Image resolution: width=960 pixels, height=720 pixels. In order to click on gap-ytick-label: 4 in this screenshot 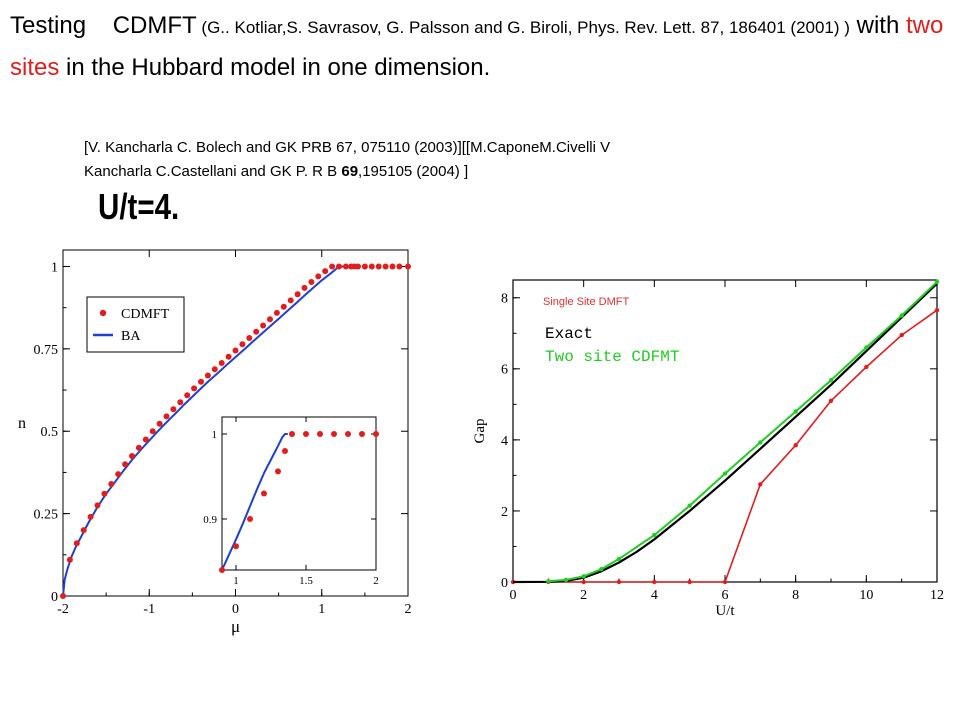, I will do `click(504, 441)`.